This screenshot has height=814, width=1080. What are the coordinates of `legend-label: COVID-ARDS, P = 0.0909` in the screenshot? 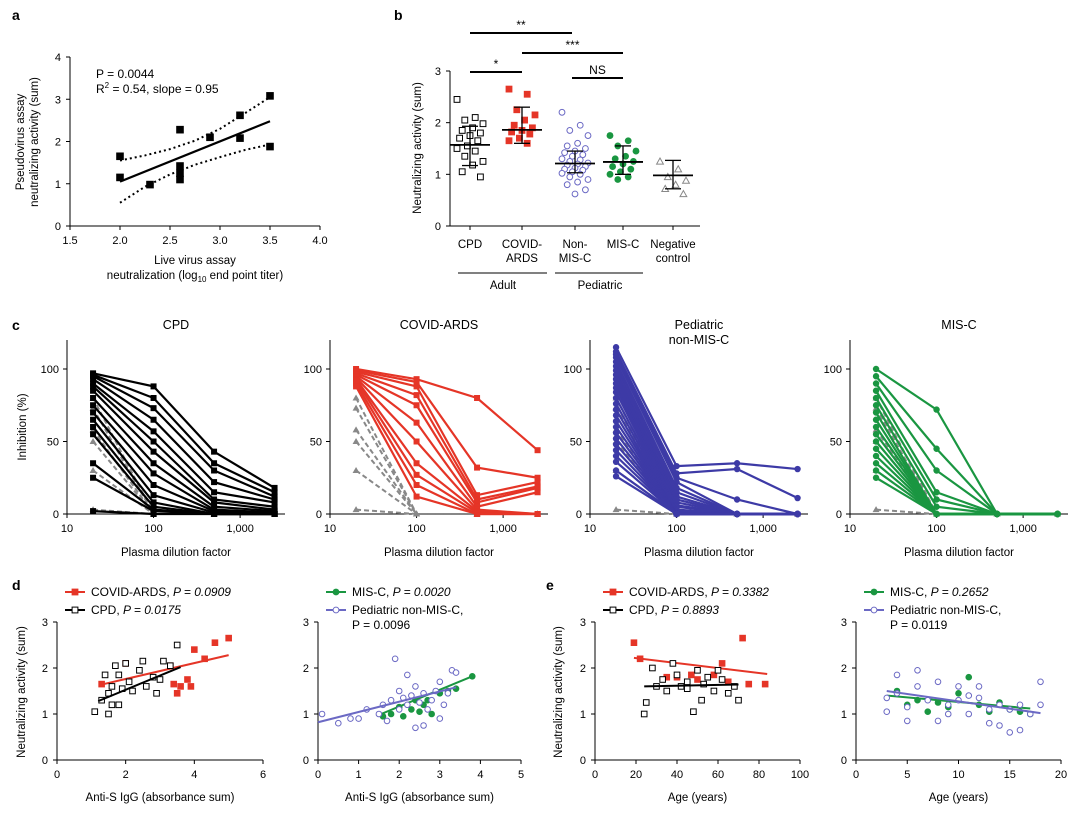 It's located at (161, 592).